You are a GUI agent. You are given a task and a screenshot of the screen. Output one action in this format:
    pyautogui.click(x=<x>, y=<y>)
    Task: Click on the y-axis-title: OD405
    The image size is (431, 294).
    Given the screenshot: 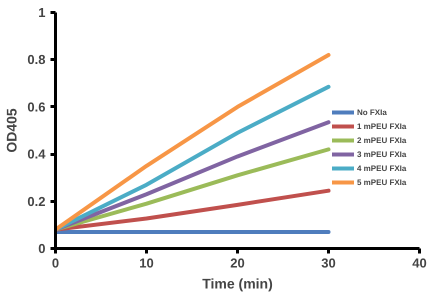 What is the action you would take?
    pyautogui.click(x=11, y=130)
    